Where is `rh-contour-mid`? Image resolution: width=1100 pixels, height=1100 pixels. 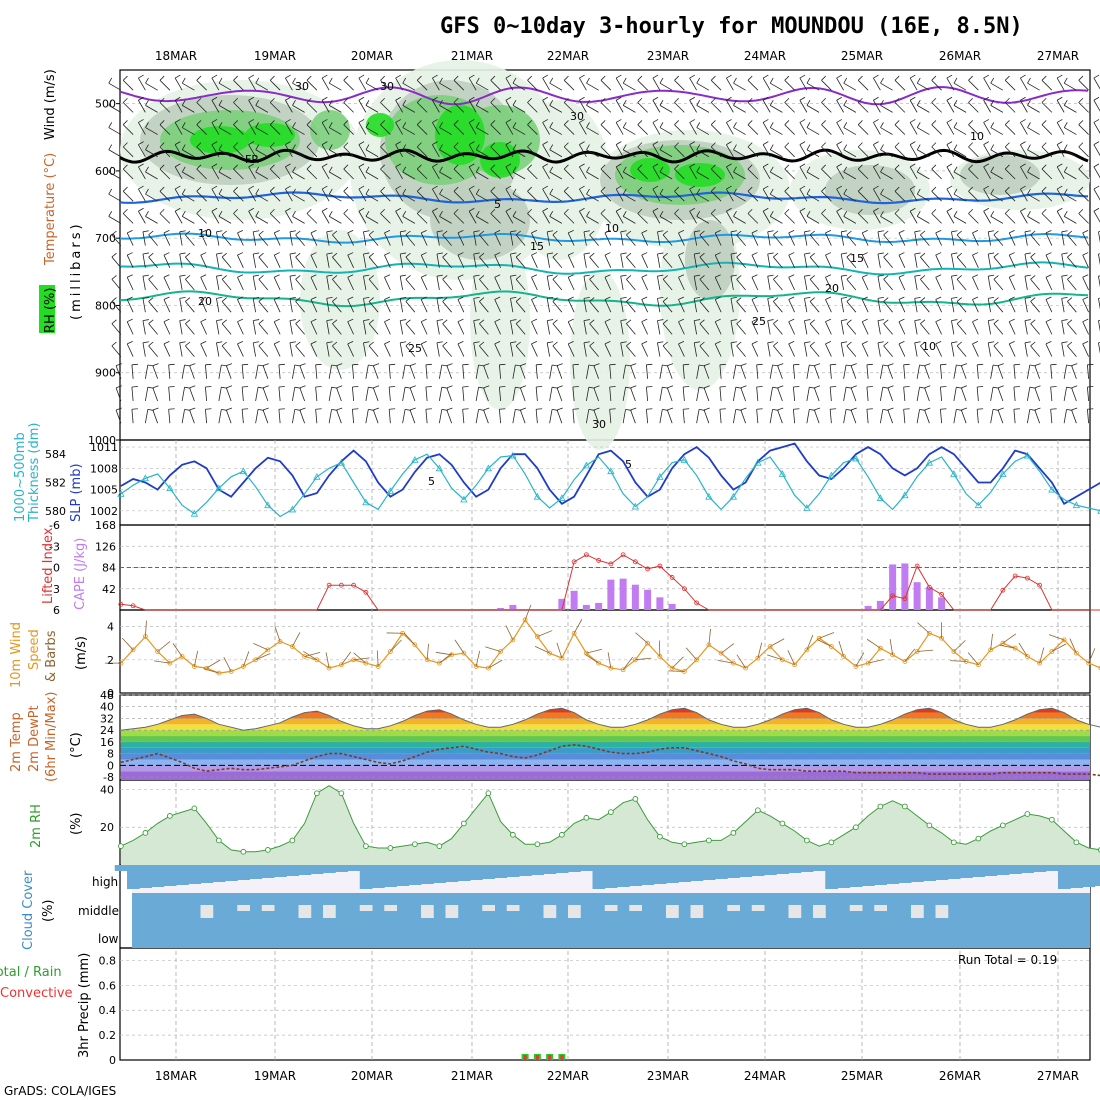
rh-contour-mid is located at coordinates (330, 130).